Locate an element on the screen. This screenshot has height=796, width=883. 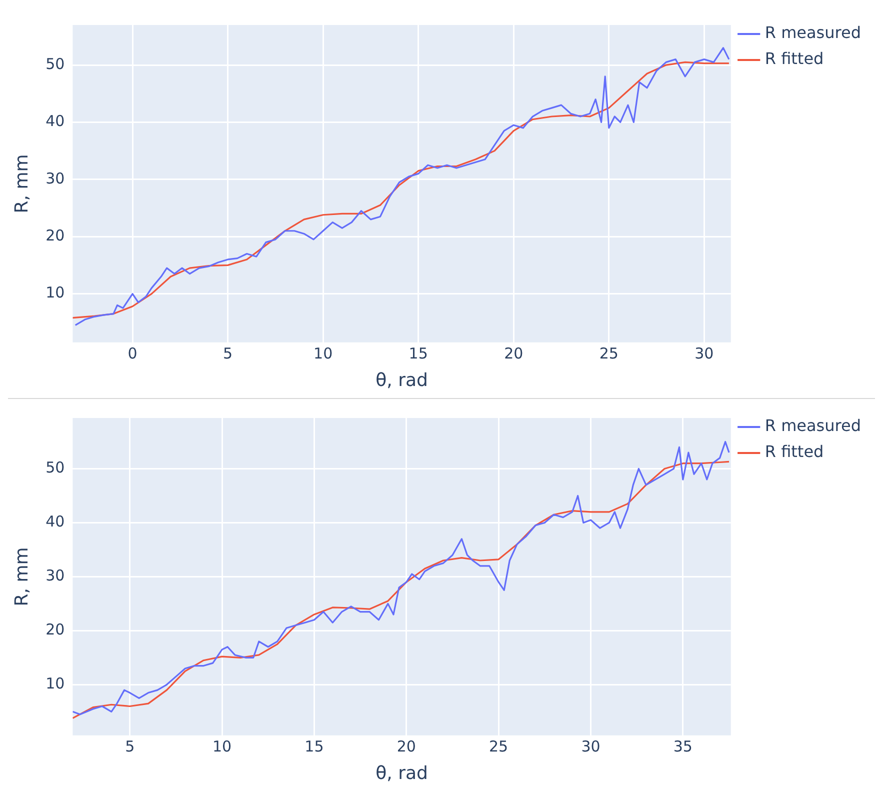
x-tick-label: 35 is located at coordinates (682, 746).